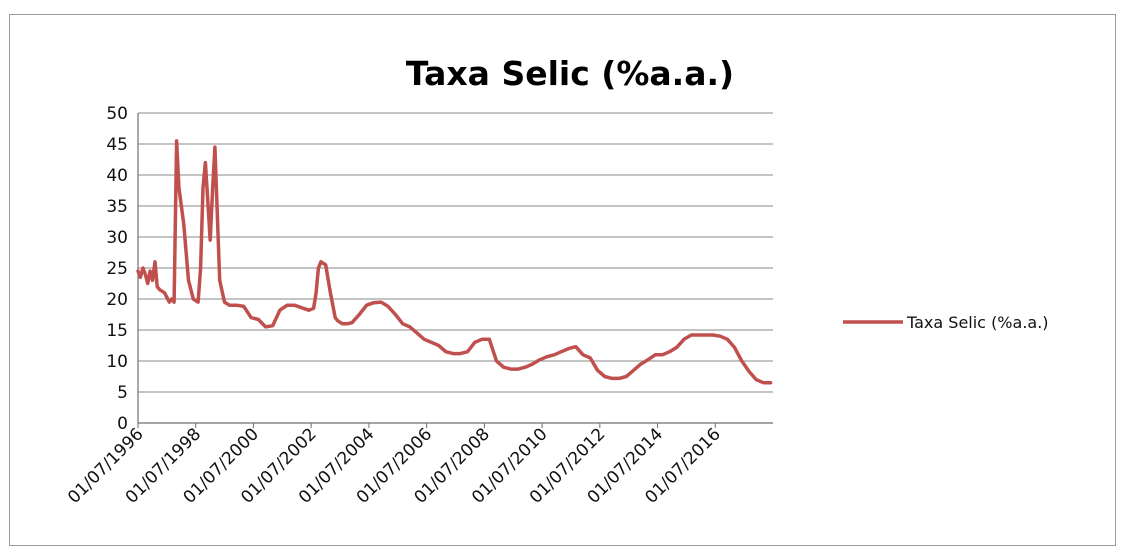  I want to click on y-tick-label: 40, so click(117, 176).